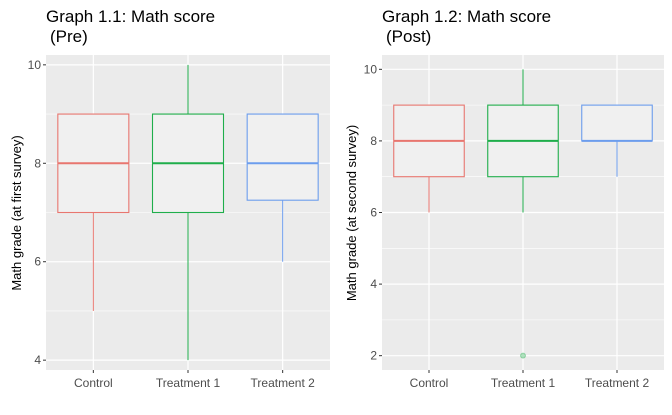  Describe the element at coordinates (408, 36) in the screenshot. I see `chart-title-line2: (Post)` at that location.